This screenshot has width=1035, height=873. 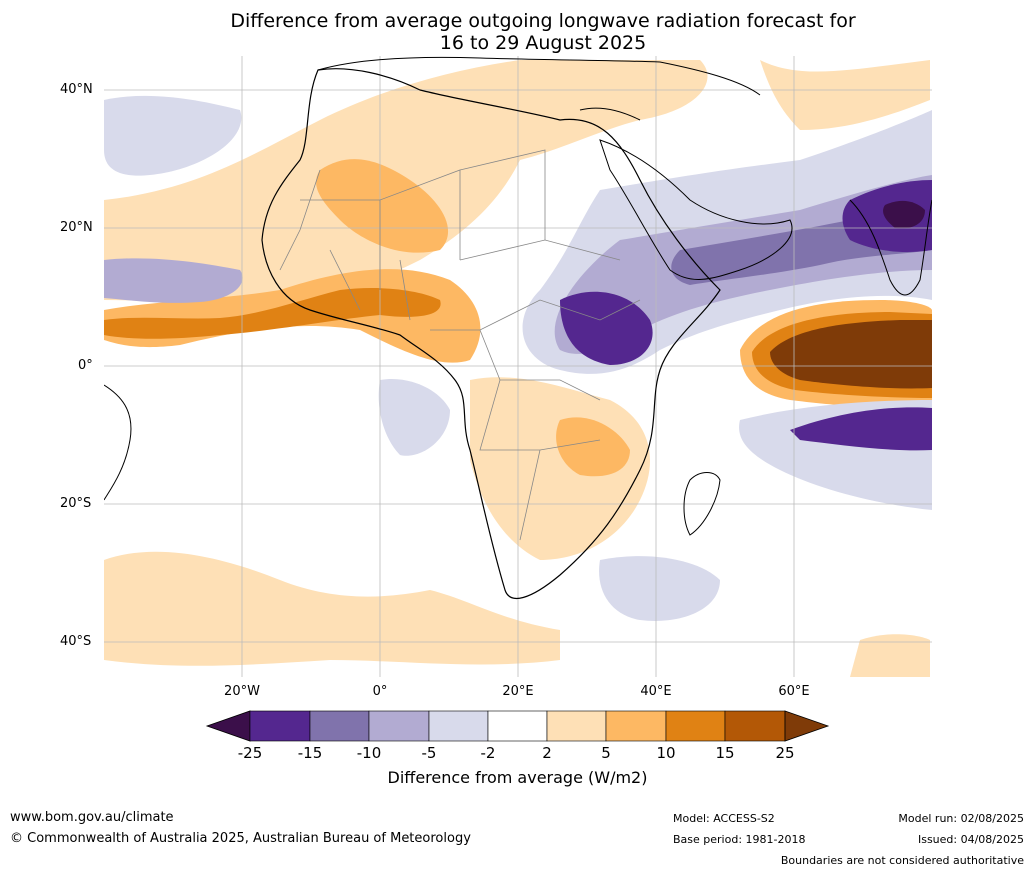 What do you see at coordinates (702, 504) in the screenshot?
I see `madagascar-coastline` at bounding box center [702, 504].